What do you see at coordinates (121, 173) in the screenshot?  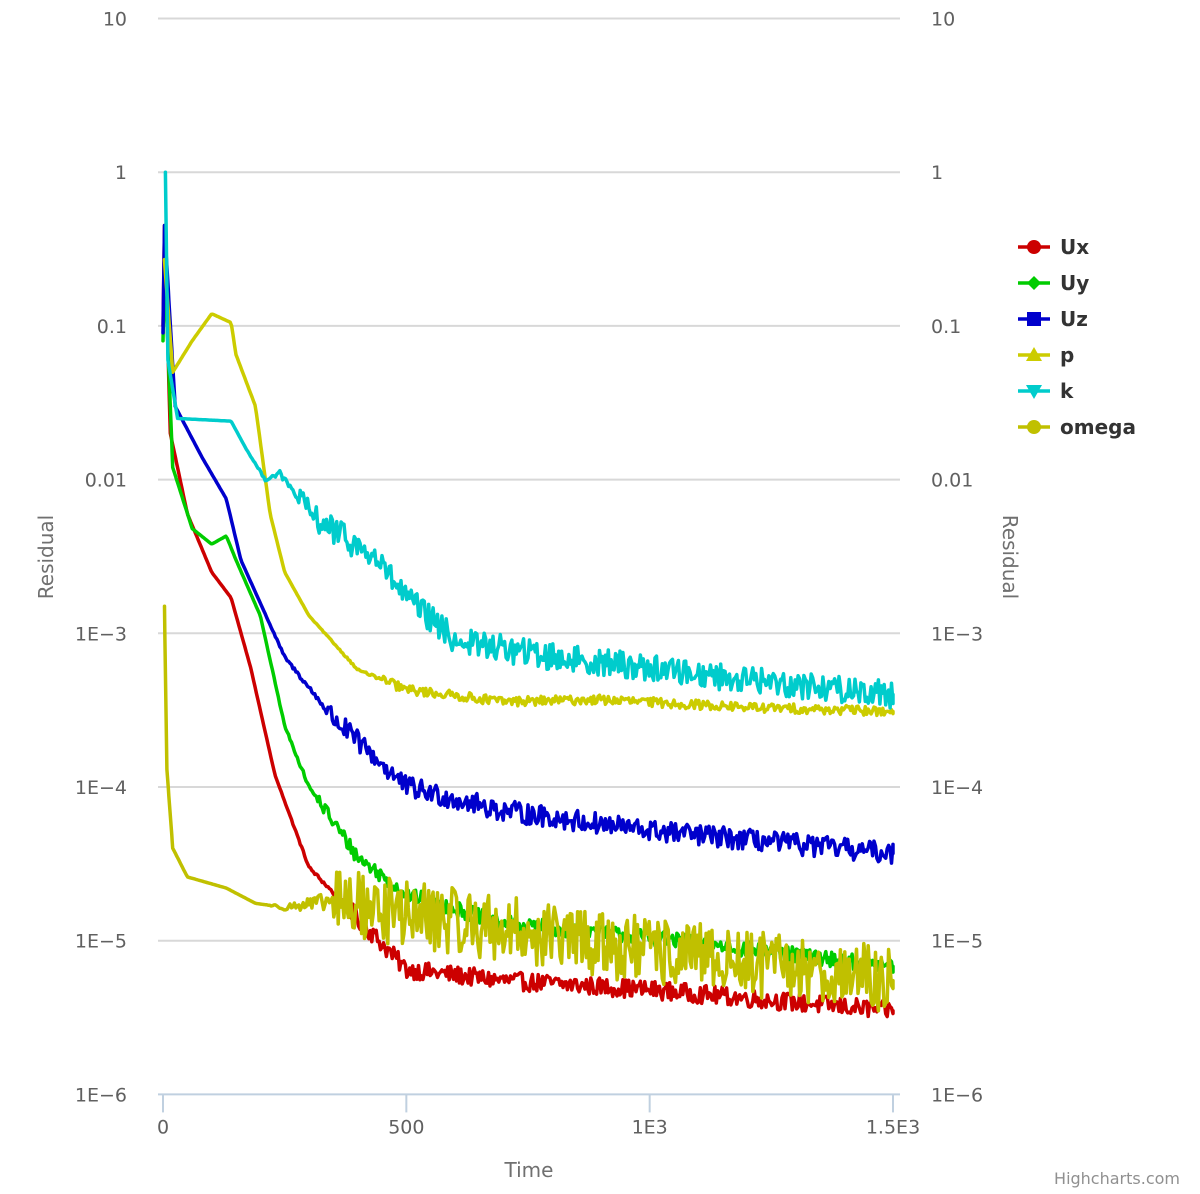 I see `y-tick-label-left: 1` at bounding box center [121, 173].